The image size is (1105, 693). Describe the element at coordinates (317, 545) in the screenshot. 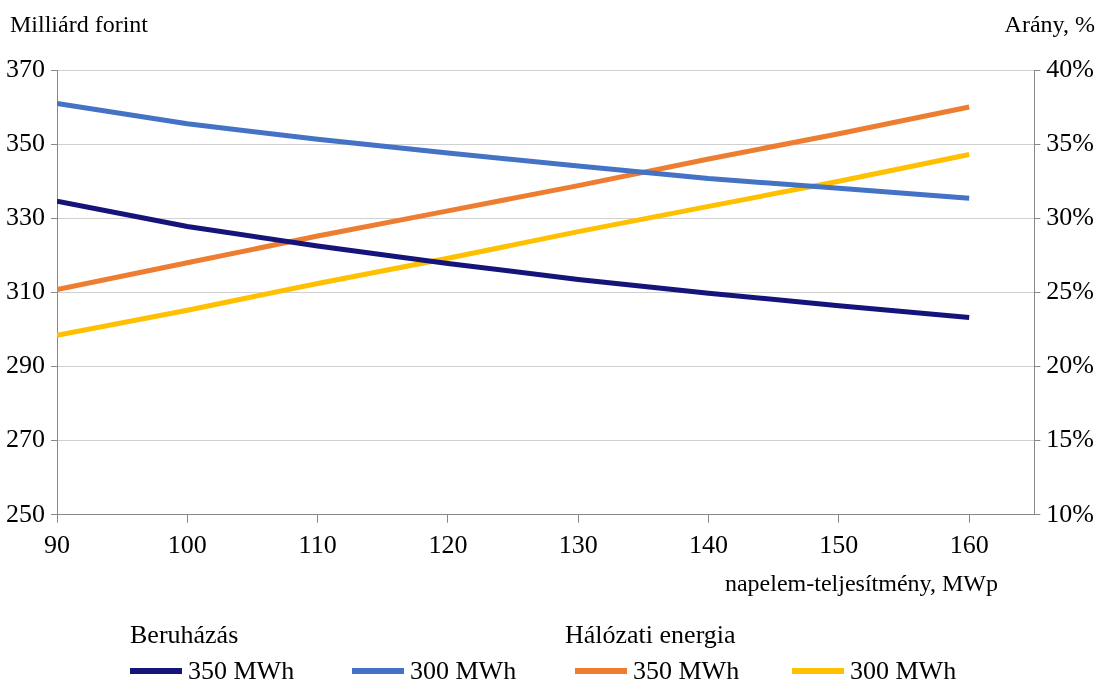

I see `x-tick-label: 110` at that location.